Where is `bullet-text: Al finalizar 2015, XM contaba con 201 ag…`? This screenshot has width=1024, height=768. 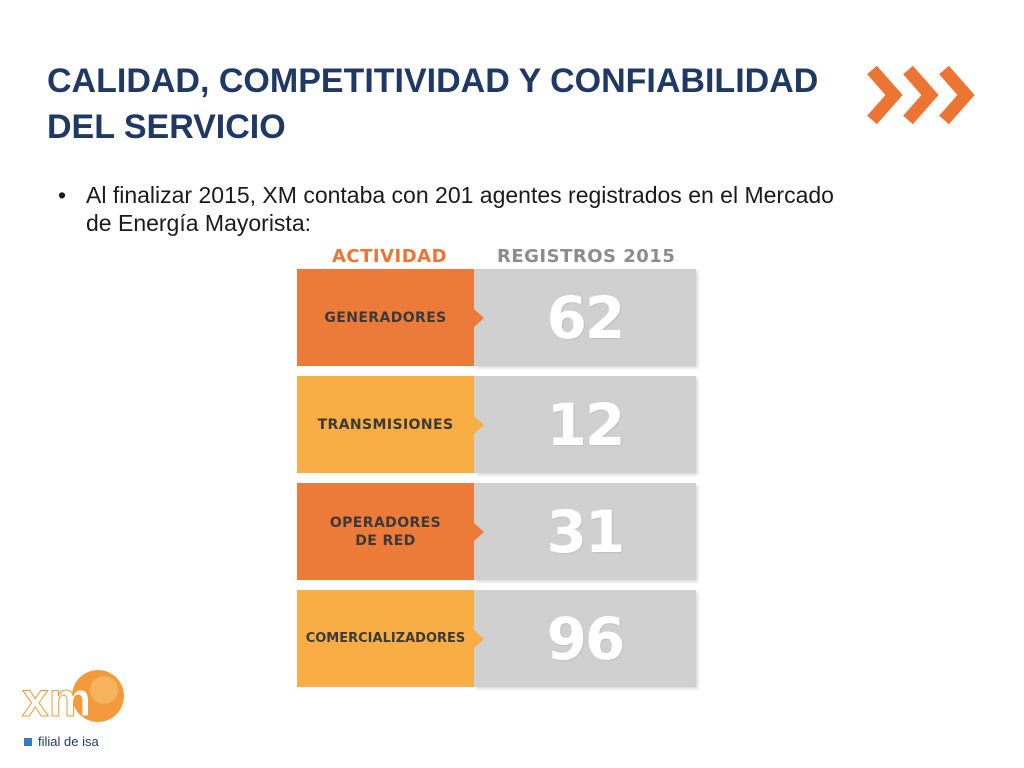
bullet-text: Al finalizar 2015, XM contaba con 201 ag… is located at coordinates (460, 209).